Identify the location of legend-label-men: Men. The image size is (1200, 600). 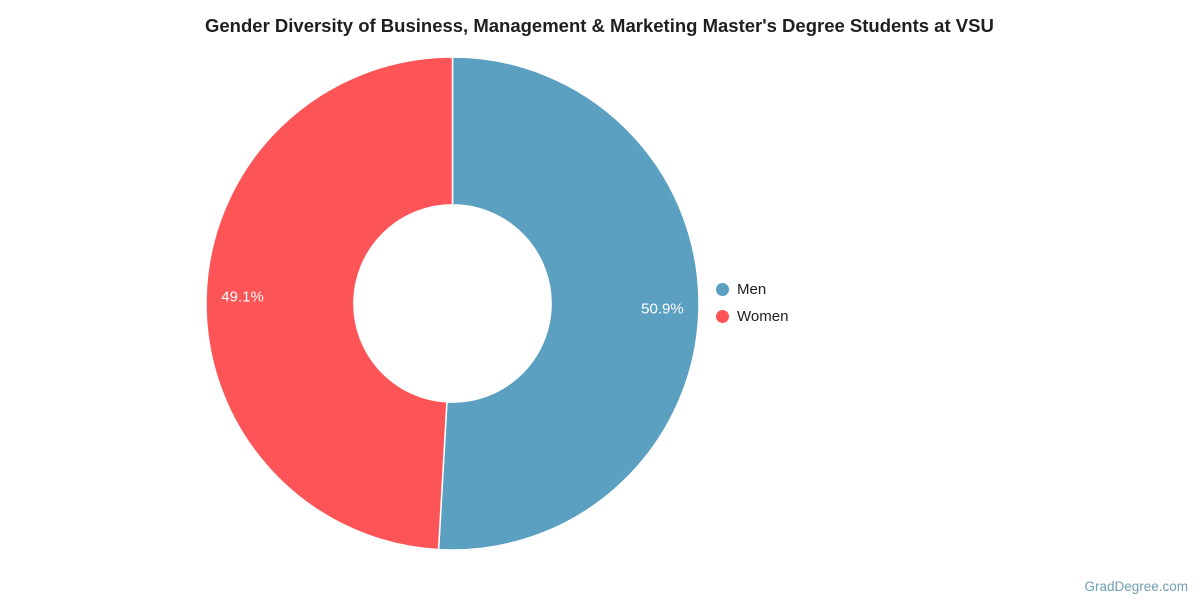
(752, 289).